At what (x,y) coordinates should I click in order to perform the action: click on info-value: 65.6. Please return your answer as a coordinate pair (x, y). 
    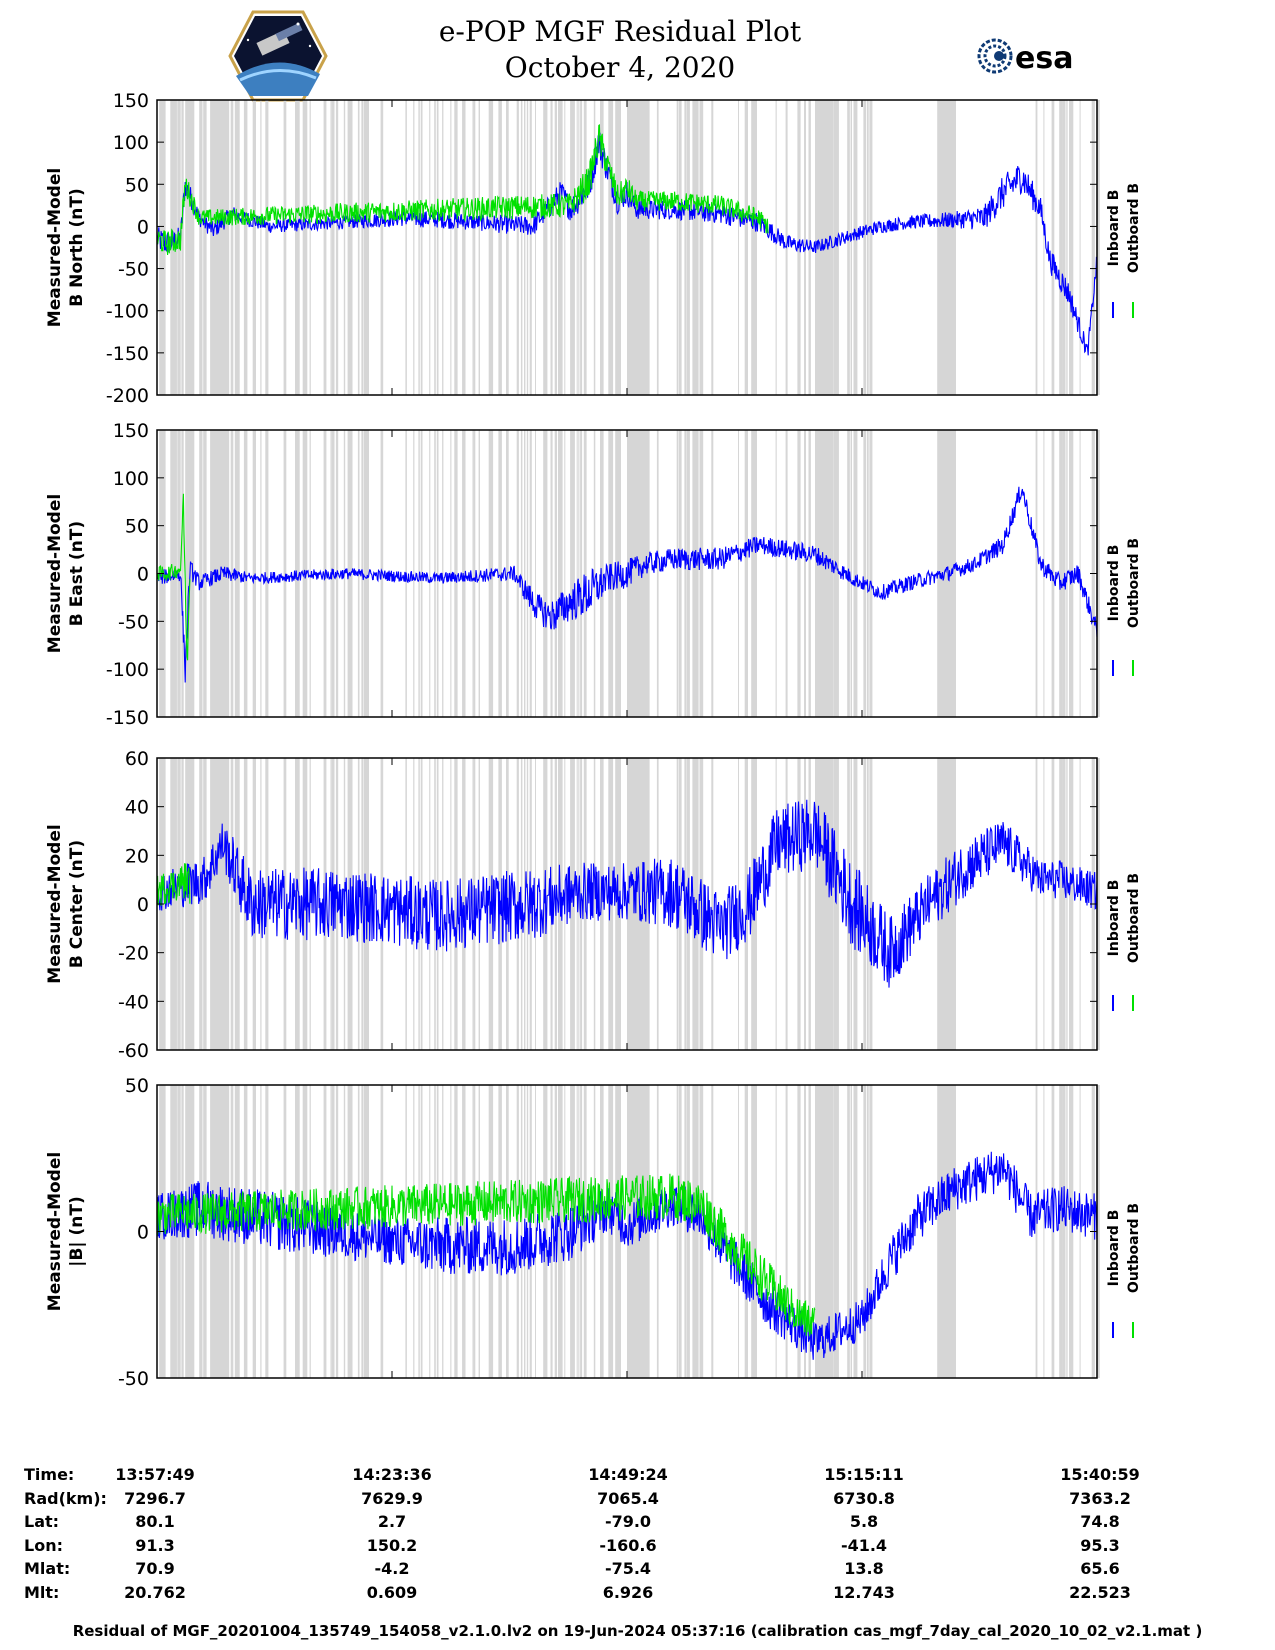
    Looking at the image, I should click on (1100, 1568).